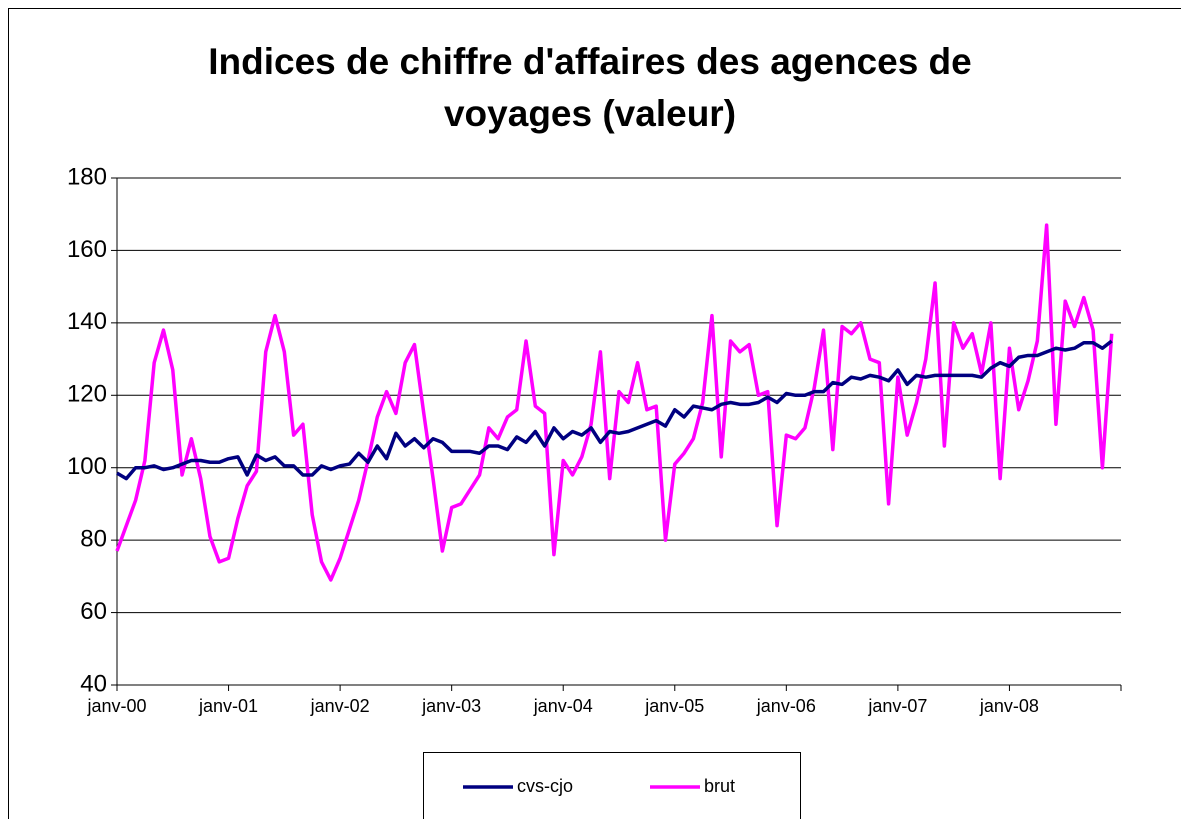  Describe the element at coordinates (87, 249) in the screenshot. I see `y-tick-label: 160` at that location.